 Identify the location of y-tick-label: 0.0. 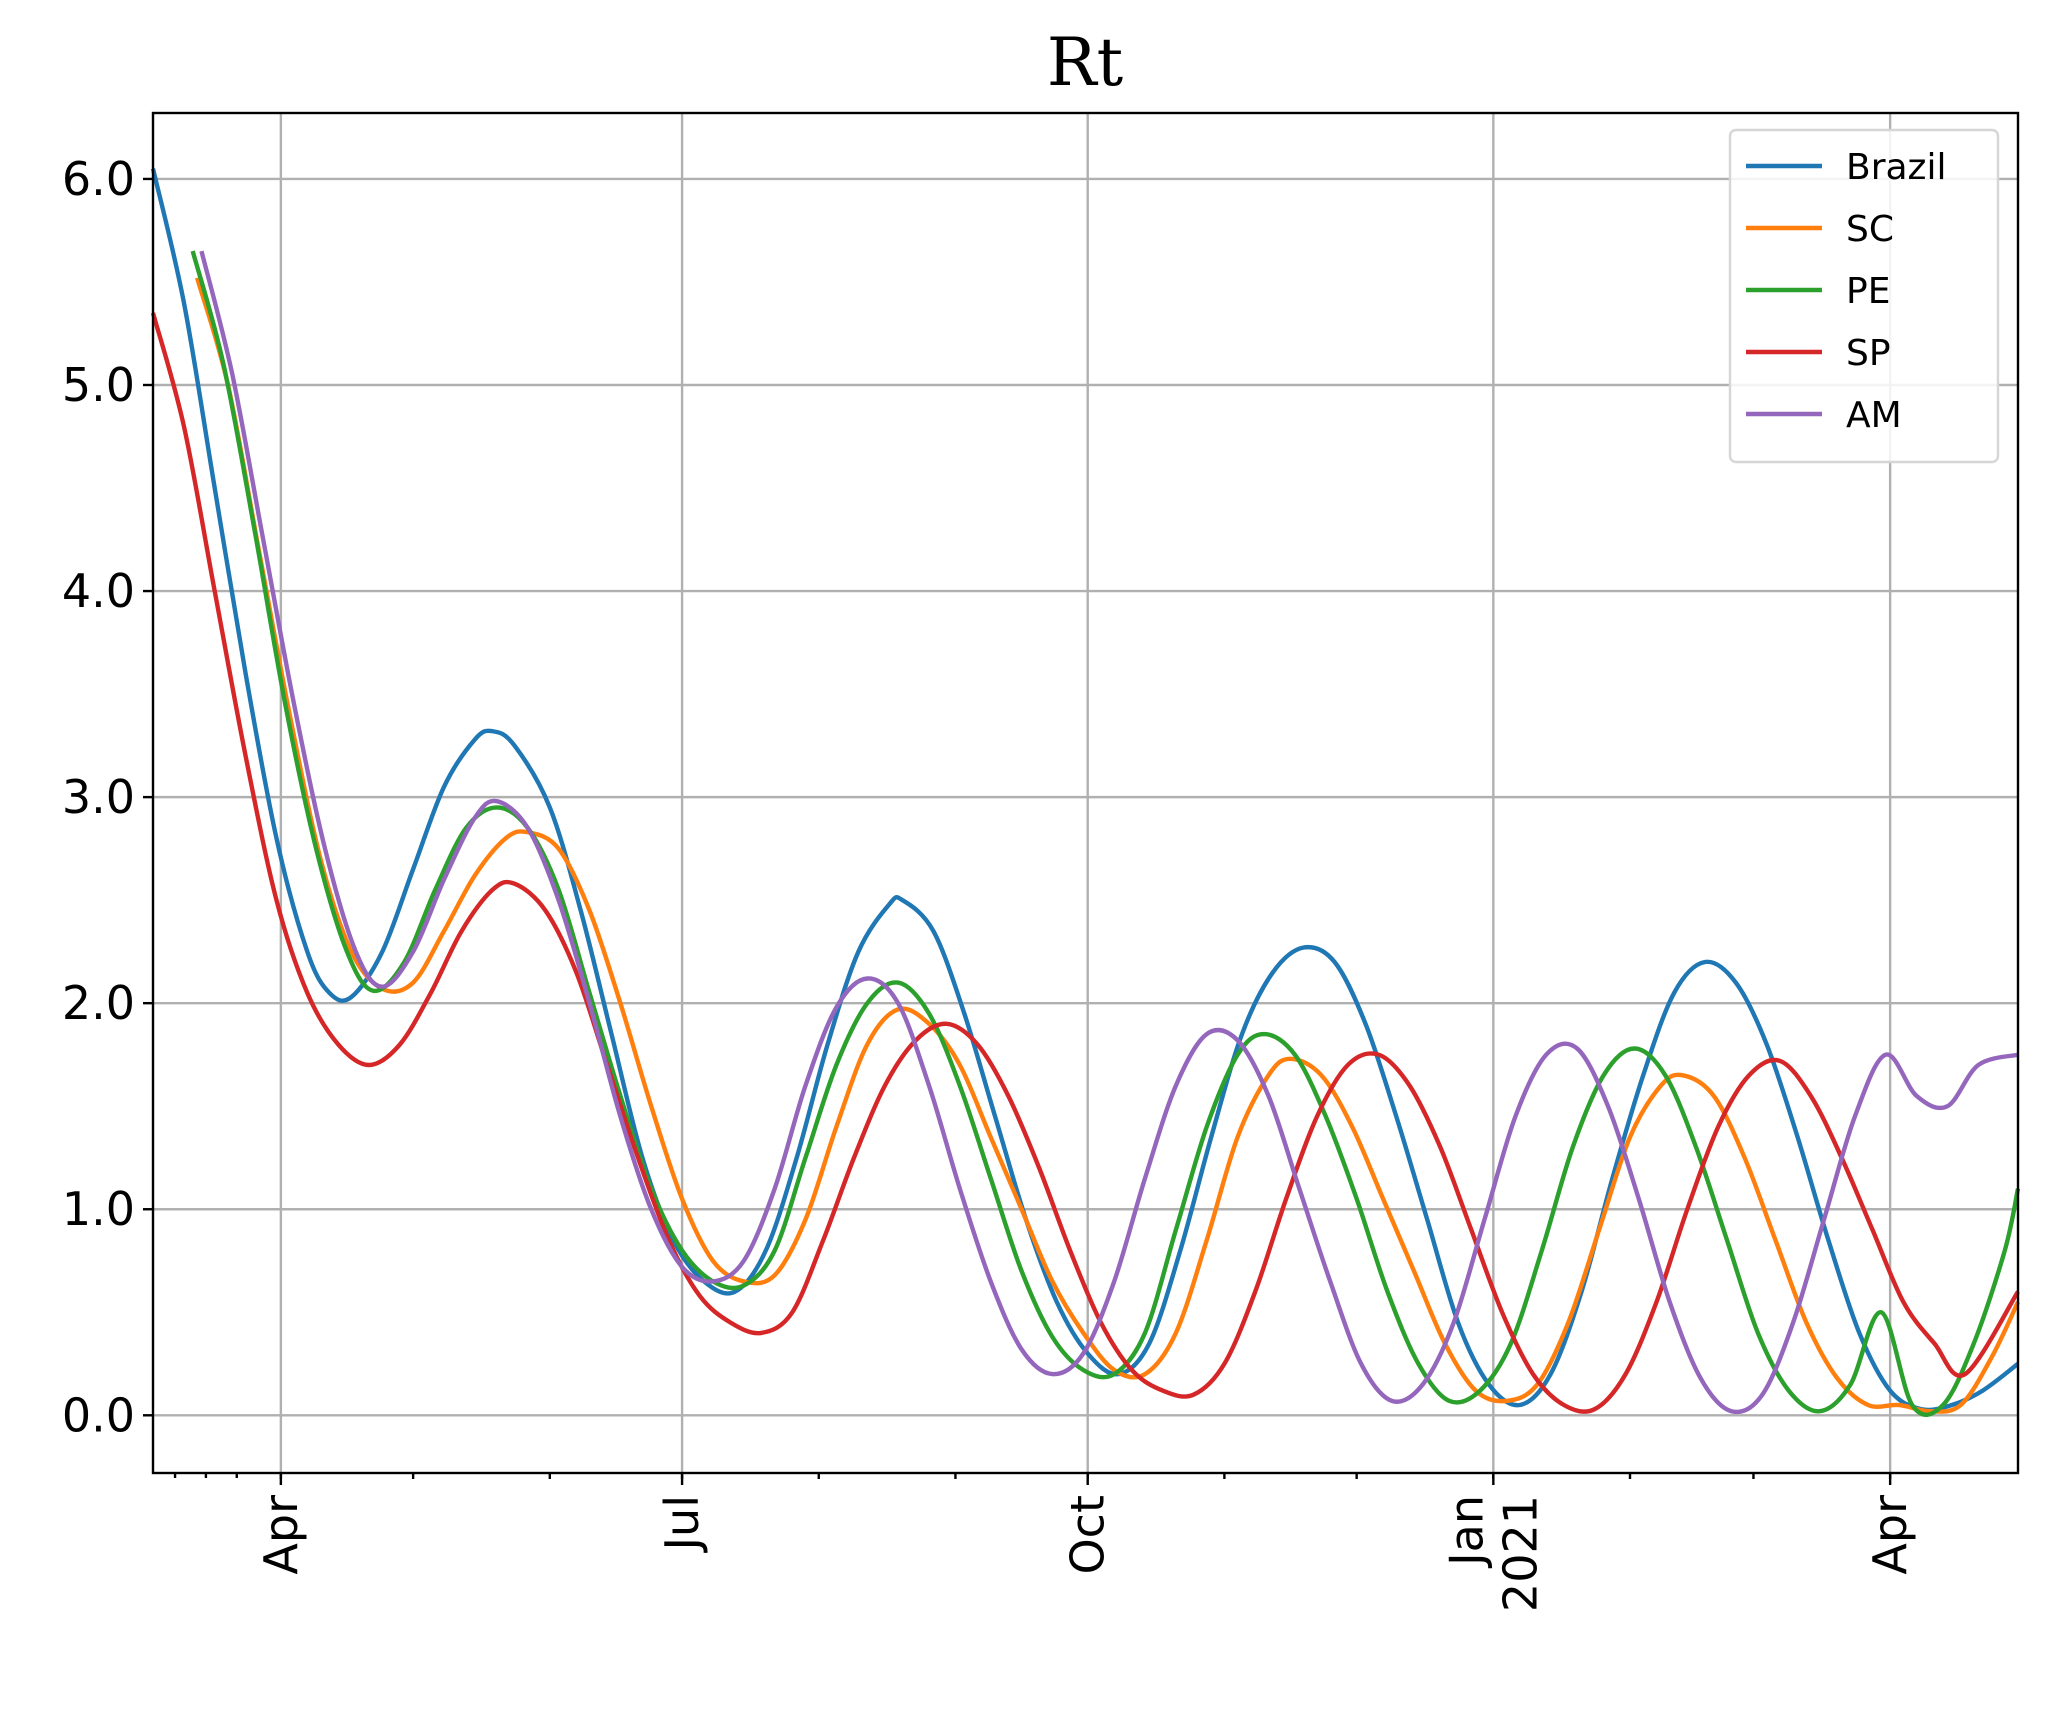
(98, 1415).